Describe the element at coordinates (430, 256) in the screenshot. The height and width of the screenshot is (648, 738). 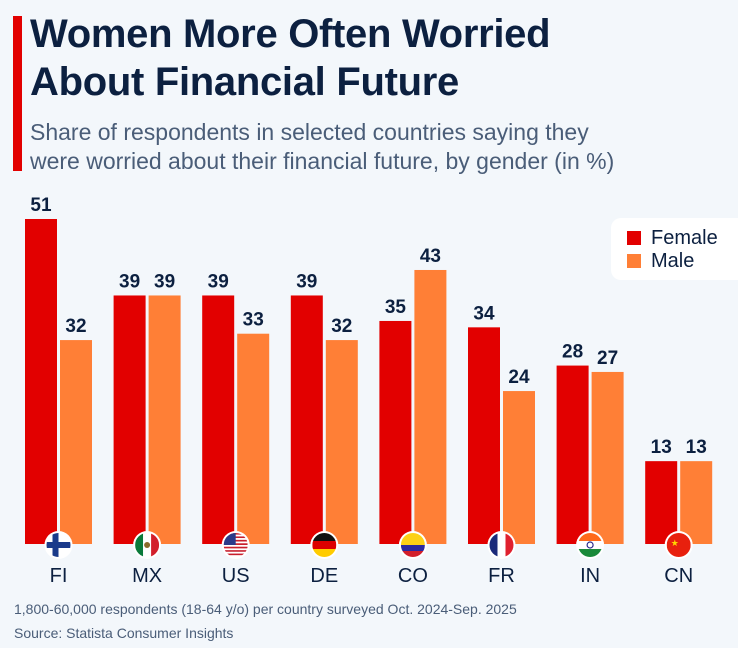
I see `data-label-male-co: 43` at that location.